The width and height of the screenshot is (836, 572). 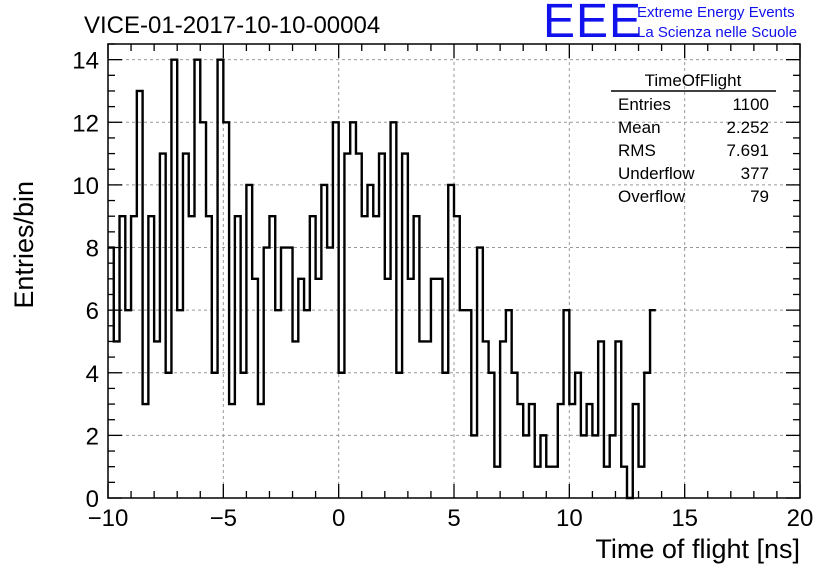 I want to click on y-tick-label: 2, so click(x=92, y=436).